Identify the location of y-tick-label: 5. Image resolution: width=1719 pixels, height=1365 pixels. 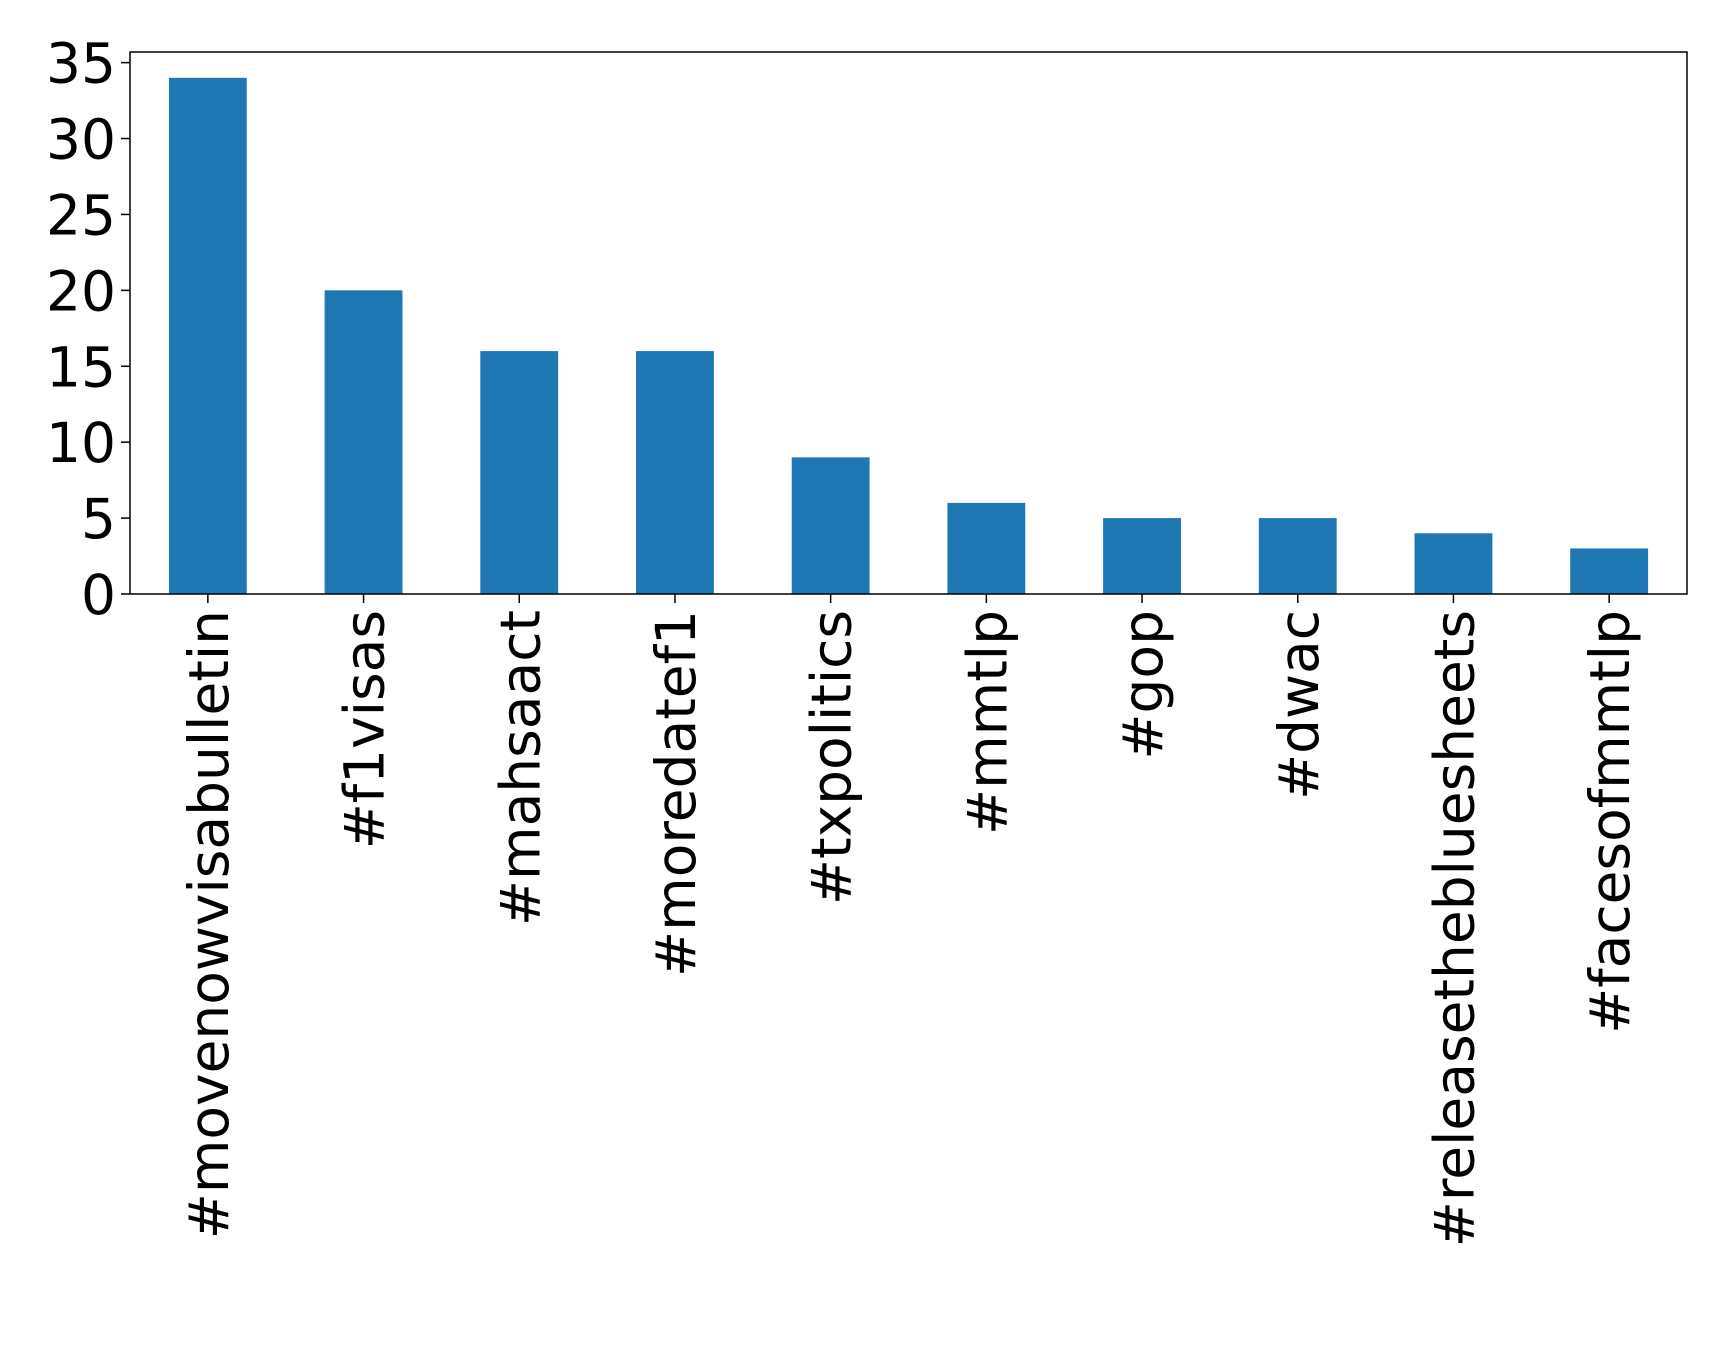
(98, 519).